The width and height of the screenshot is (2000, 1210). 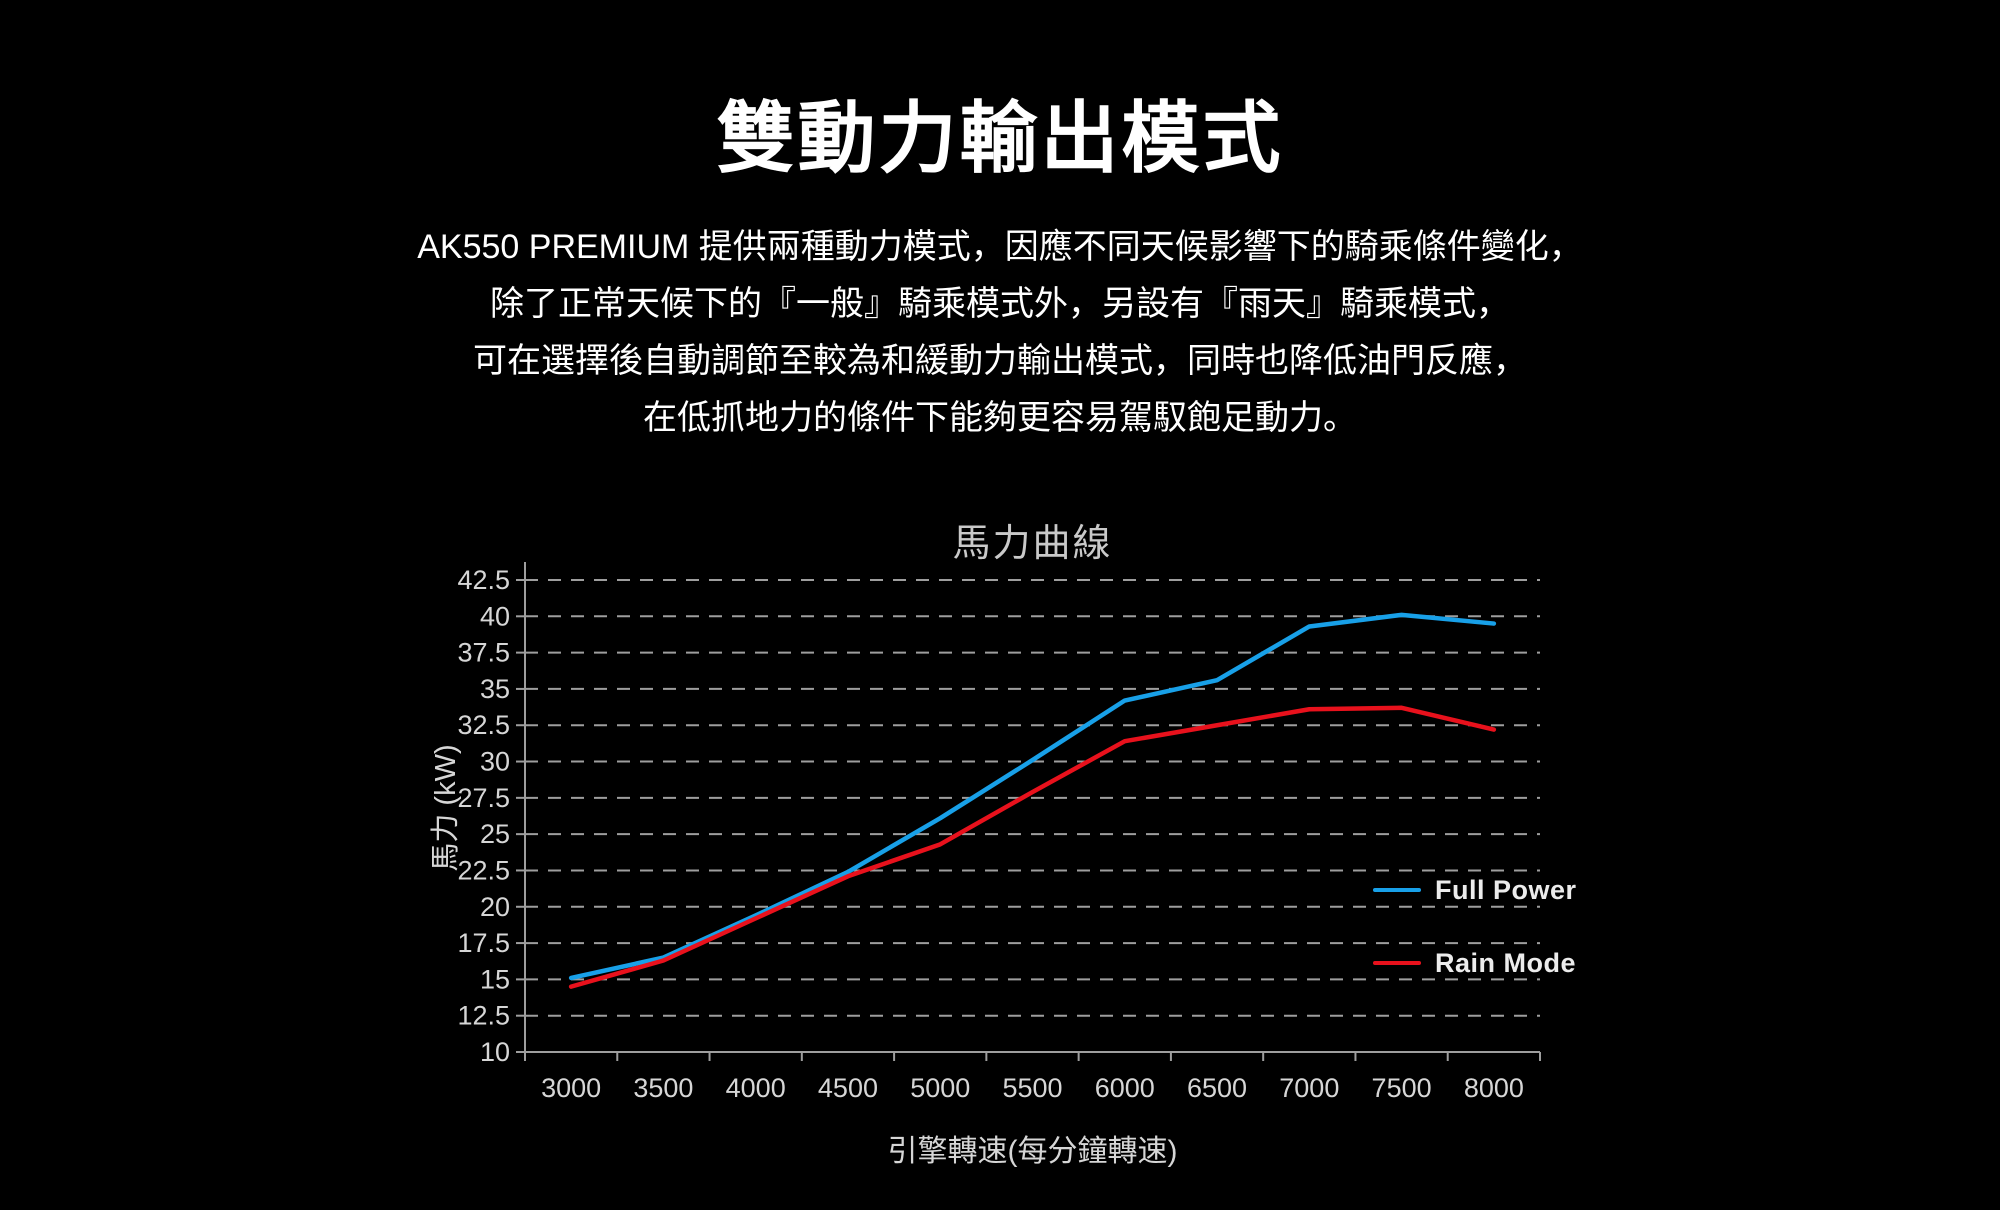 What do you see at coordinates (940, 1088) in the screenshot?
I see `x-tick-label: 5000` at bounding box center [940, 1088].